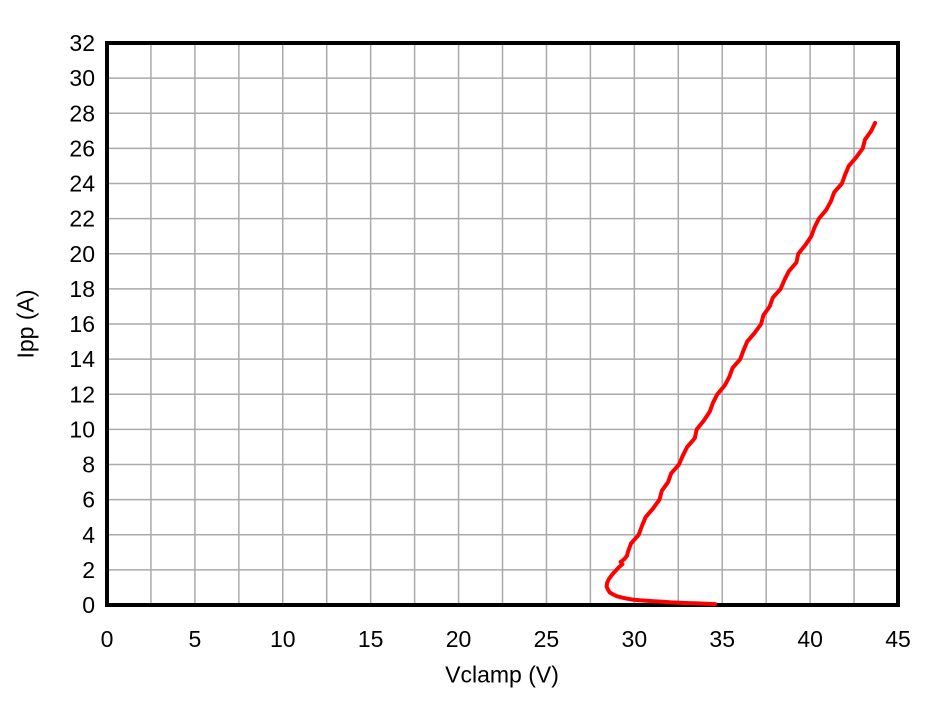  I want to click on x-tick-label: 25, so click(547, 639).